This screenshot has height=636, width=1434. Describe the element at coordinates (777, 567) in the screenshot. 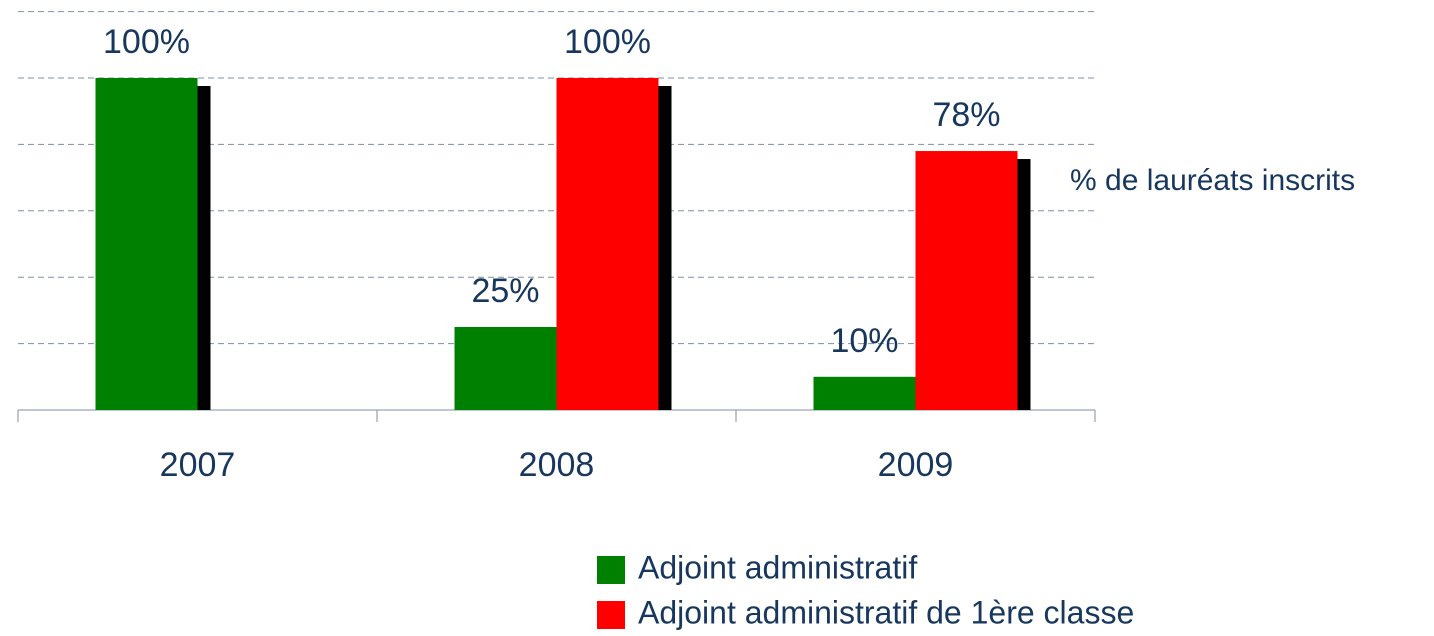

I see `legend-label: Adjoint administratif` at that location.